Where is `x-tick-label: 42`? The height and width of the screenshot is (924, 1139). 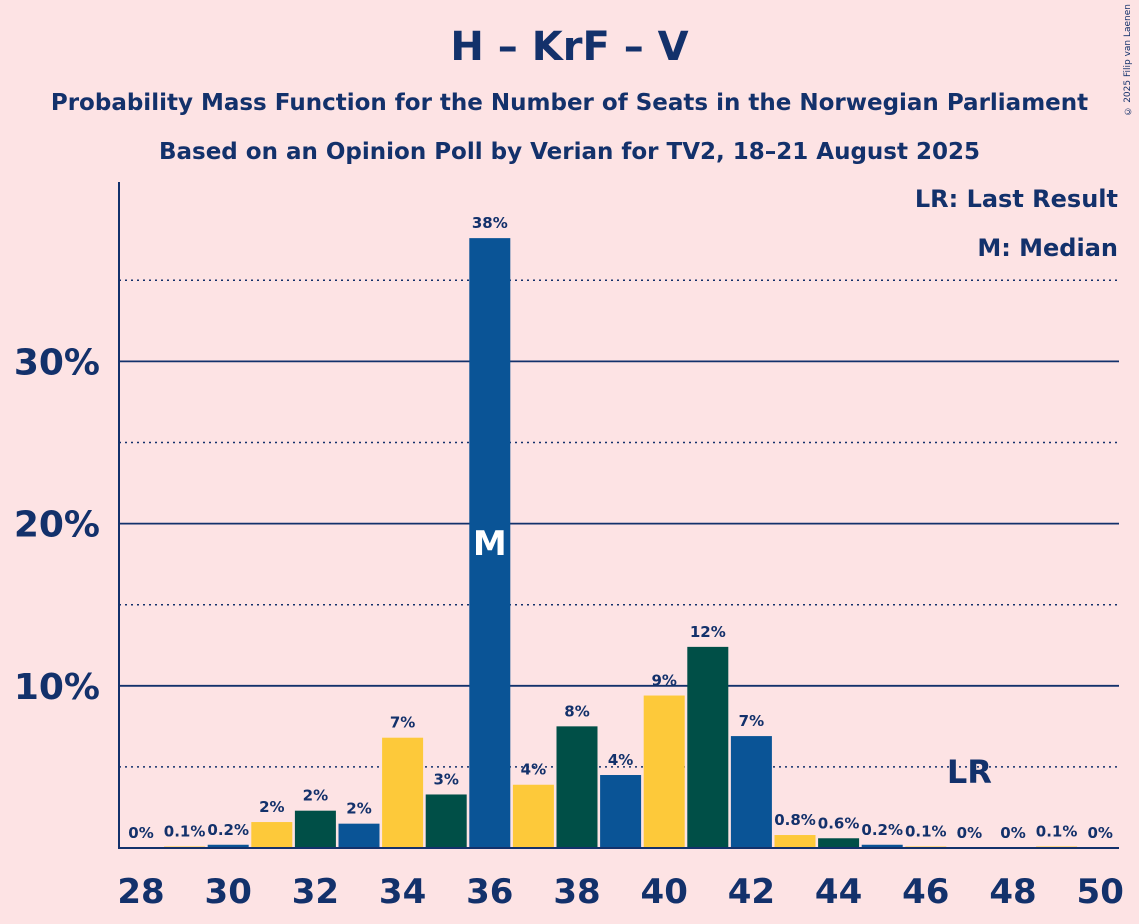
x-tick-label: 42 is located at coordinates (751, 892).